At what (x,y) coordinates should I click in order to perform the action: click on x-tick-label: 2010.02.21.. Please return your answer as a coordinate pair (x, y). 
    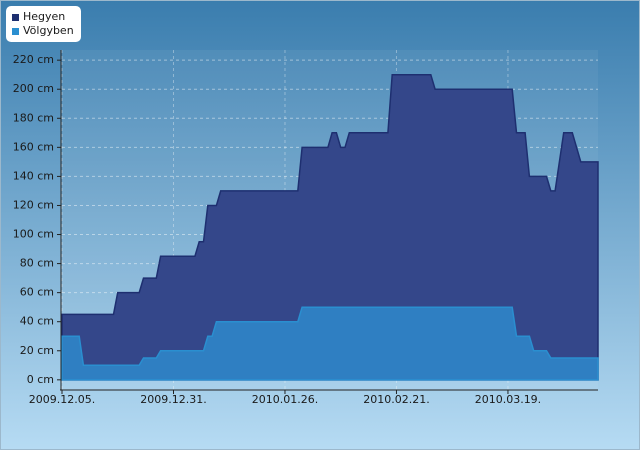
    Looking at the image, I should click on (396, 399).